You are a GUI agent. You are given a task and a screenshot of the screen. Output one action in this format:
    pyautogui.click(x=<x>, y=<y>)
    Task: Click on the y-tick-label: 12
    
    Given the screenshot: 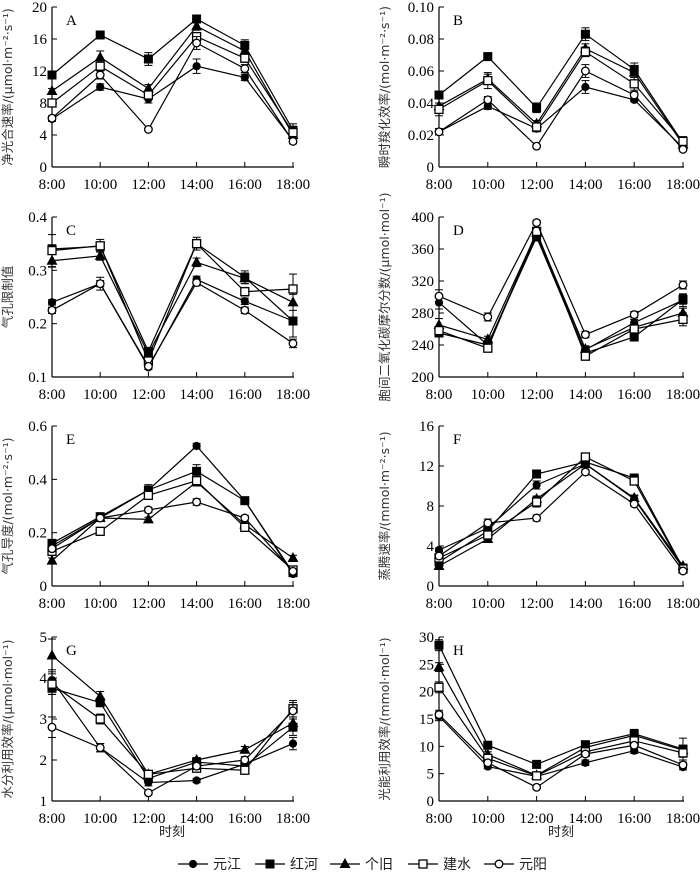 What is the action you would take?
    pyautogui.click(x=39, y=72)
    